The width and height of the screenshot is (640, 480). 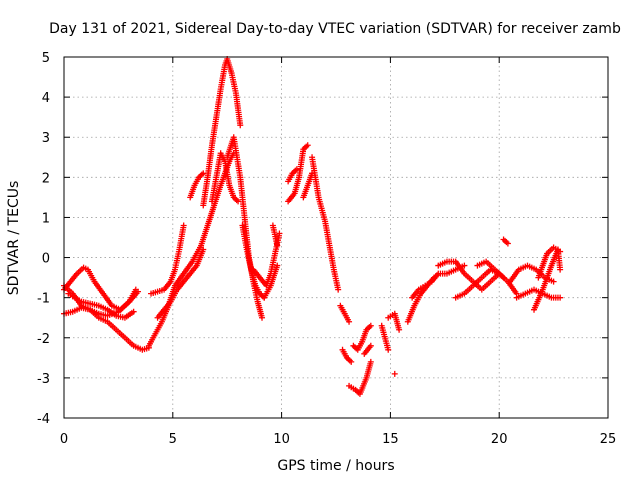 What do you see at coordinates (46, 218) in the screenshot?
I see `y-tick-label: 1` at bounding box center [46, 218].